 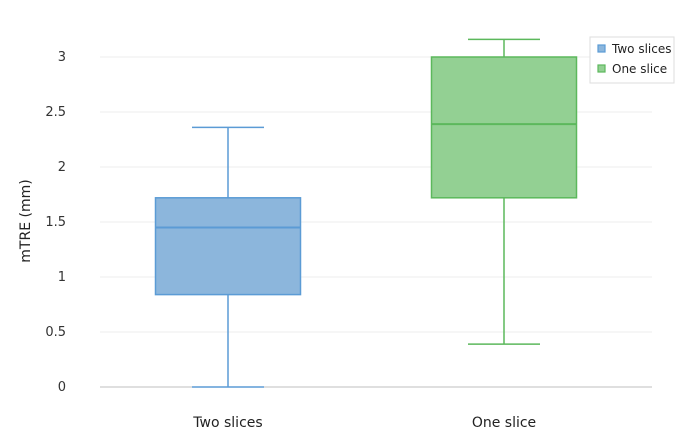 I want to click on legend: Two slices One slice, so click(x=632, y=60).